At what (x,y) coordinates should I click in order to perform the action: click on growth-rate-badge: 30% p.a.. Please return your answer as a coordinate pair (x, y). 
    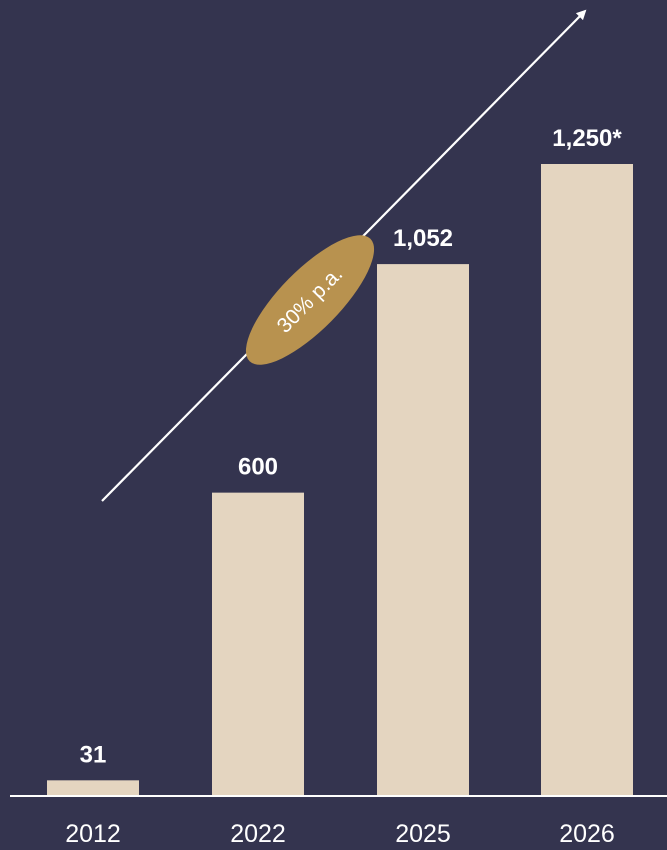
    Looking at the image, I should click on (310, 300).